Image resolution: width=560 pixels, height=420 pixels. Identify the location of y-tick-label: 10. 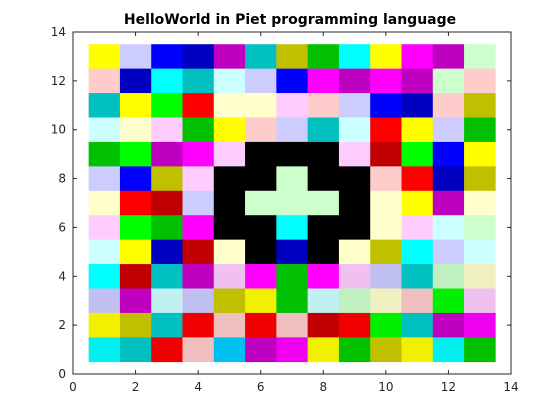
(58, 130).